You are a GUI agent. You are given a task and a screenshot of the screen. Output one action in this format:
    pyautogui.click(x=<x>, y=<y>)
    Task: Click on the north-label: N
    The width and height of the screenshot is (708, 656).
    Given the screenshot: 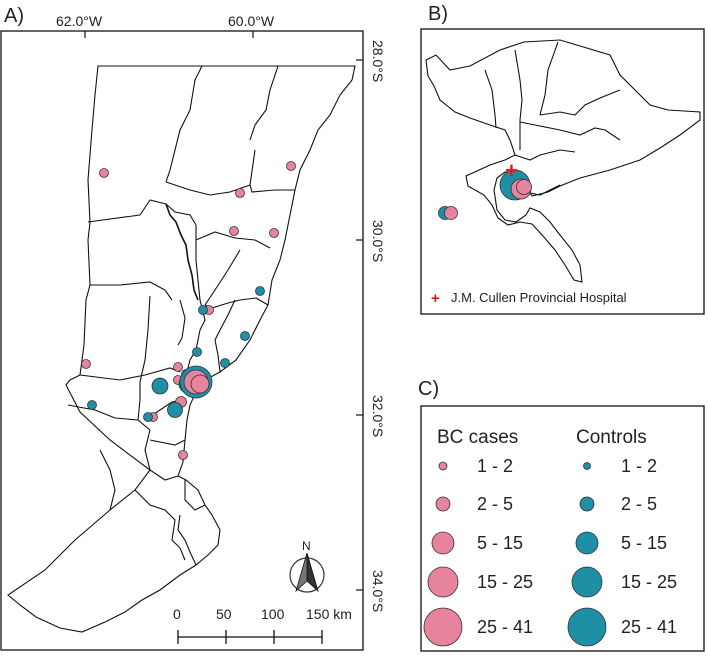 What is the action you would take?
    pyautogui.click(x=306, y=546)
    